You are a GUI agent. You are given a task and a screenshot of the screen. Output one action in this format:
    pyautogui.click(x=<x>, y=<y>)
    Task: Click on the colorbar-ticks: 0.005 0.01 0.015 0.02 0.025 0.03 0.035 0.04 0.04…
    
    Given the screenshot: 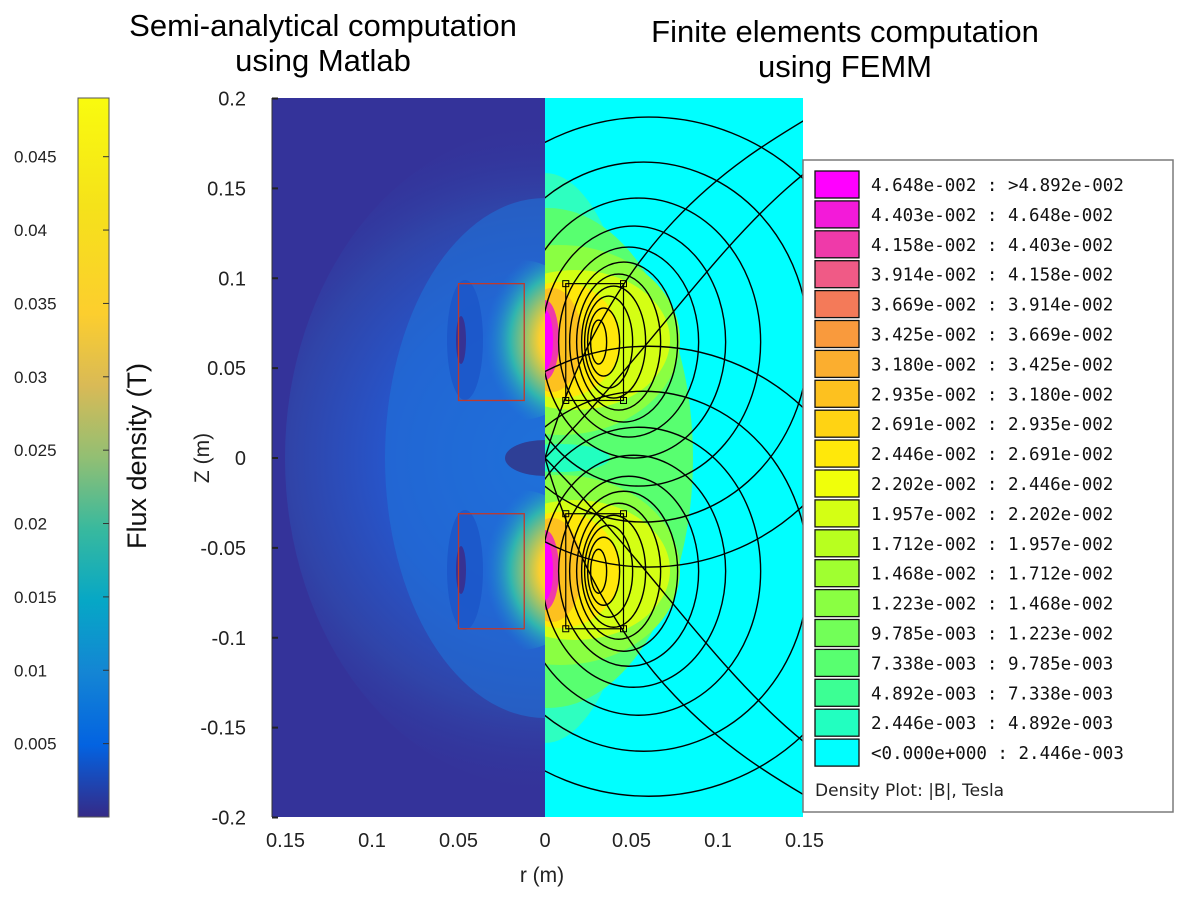 What is the action you would take?
    pyautogui.click(x=61, y=451)
    